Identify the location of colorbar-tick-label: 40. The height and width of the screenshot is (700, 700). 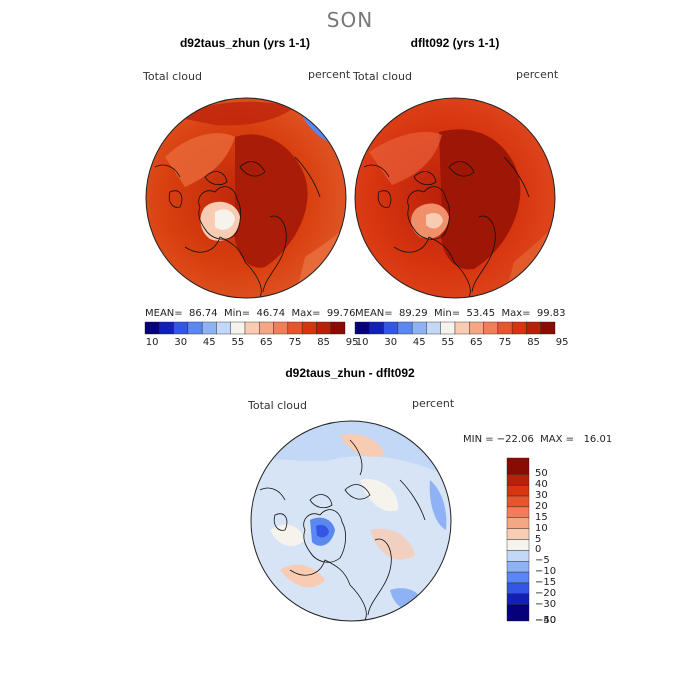
(541, 485).